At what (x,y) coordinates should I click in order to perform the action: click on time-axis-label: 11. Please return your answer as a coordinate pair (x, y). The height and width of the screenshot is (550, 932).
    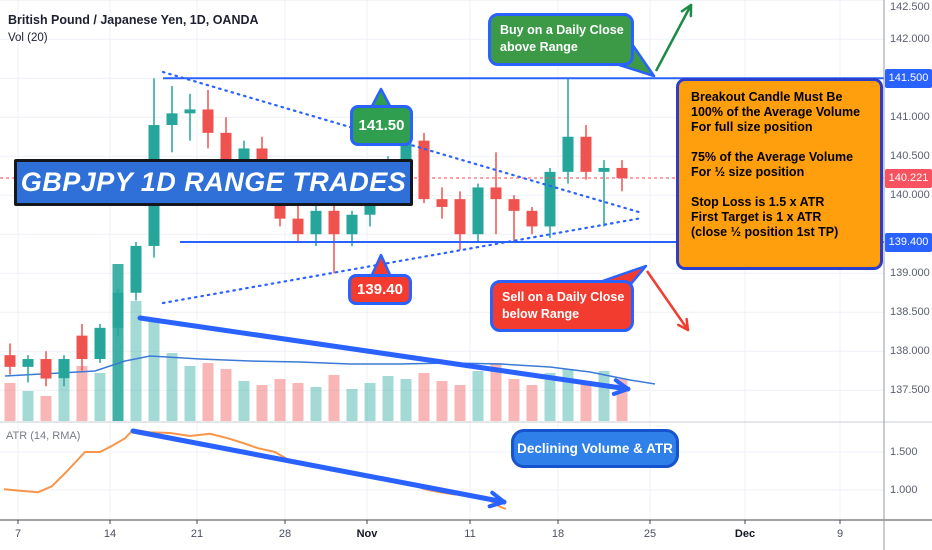
    Looking at the image, I should click on (470, 534).